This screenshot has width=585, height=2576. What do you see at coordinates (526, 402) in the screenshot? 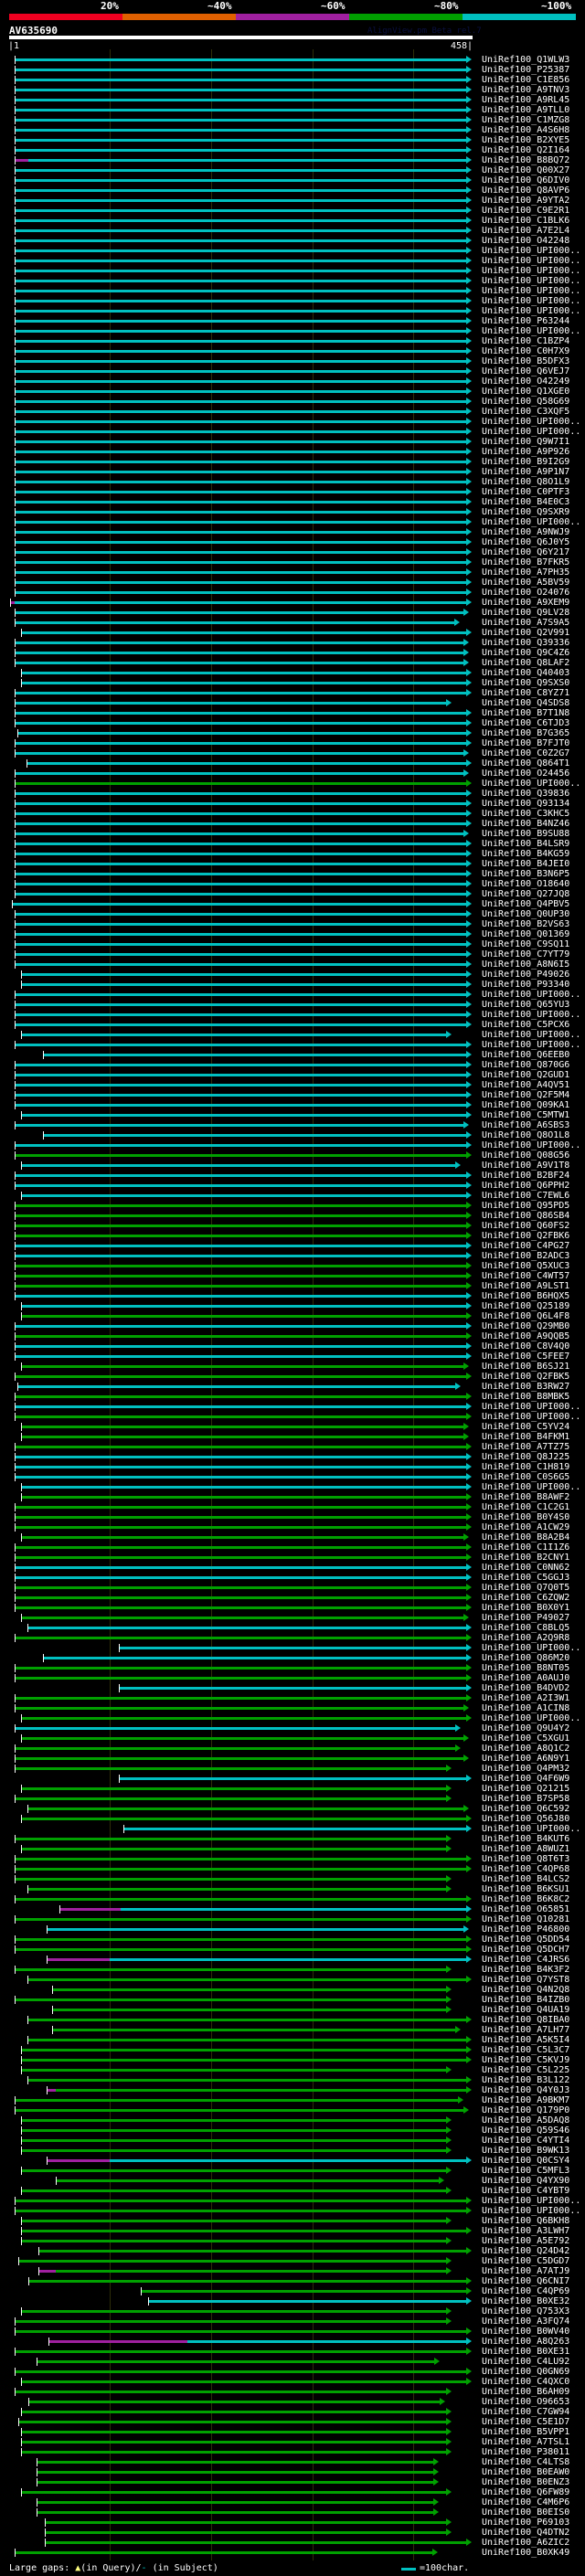
I see `hit-label: UniRef100_Q58G69` at bounding box center [526, 402].